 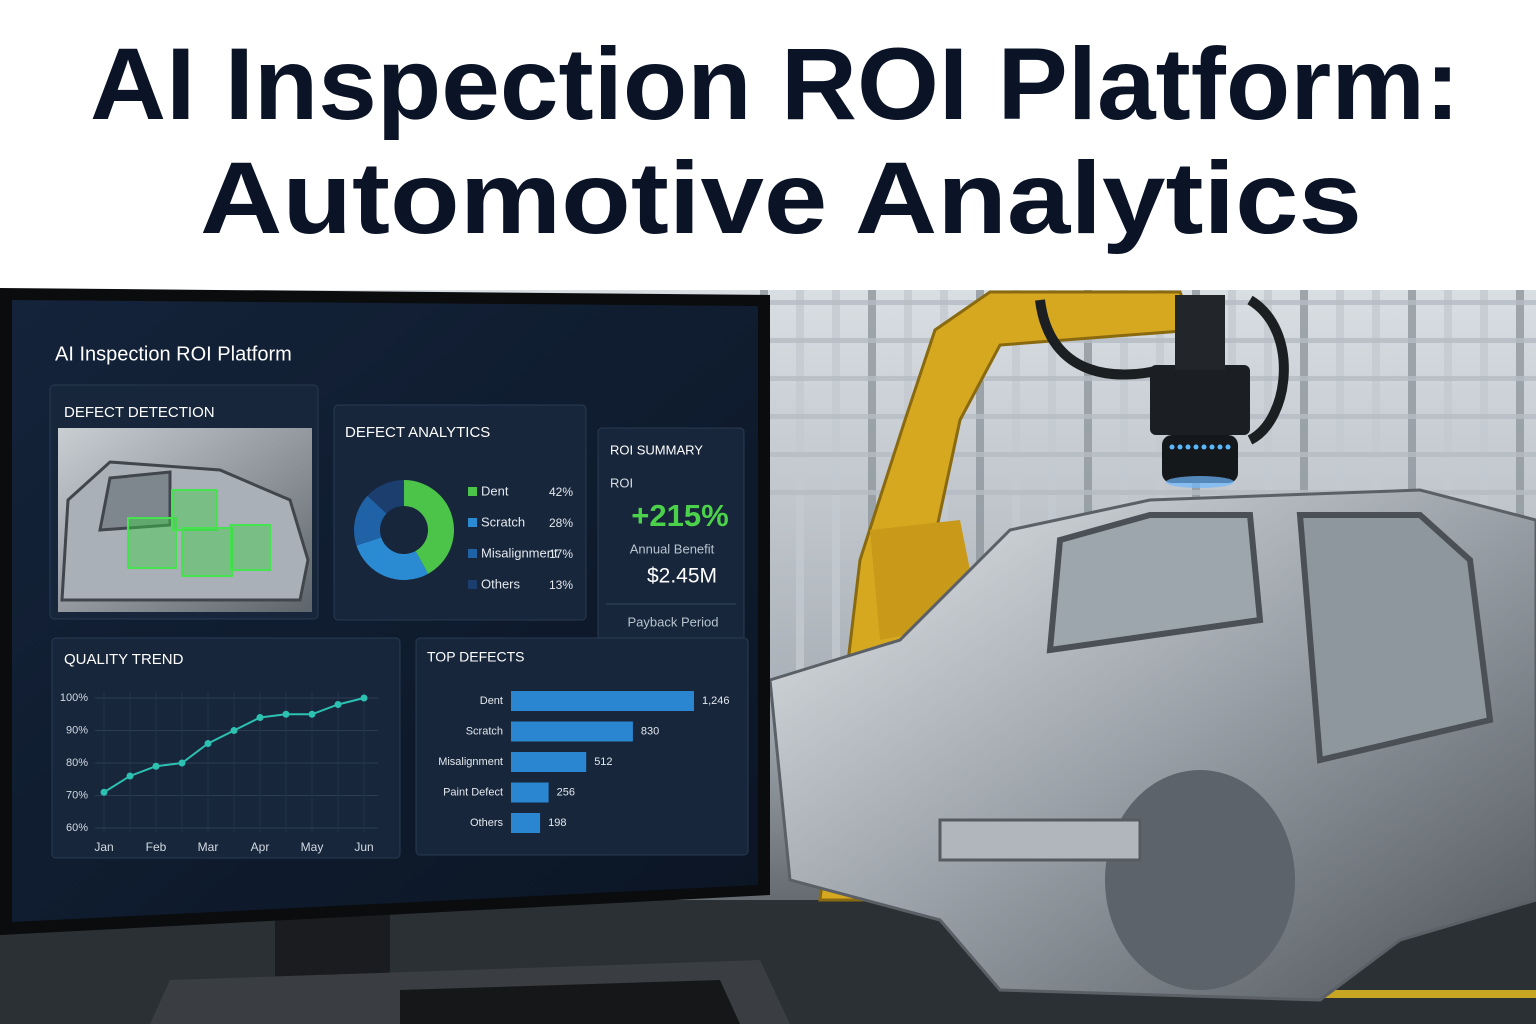 I want to click on annual-benefit-value: $2.45M, so click(x=682, y=576).